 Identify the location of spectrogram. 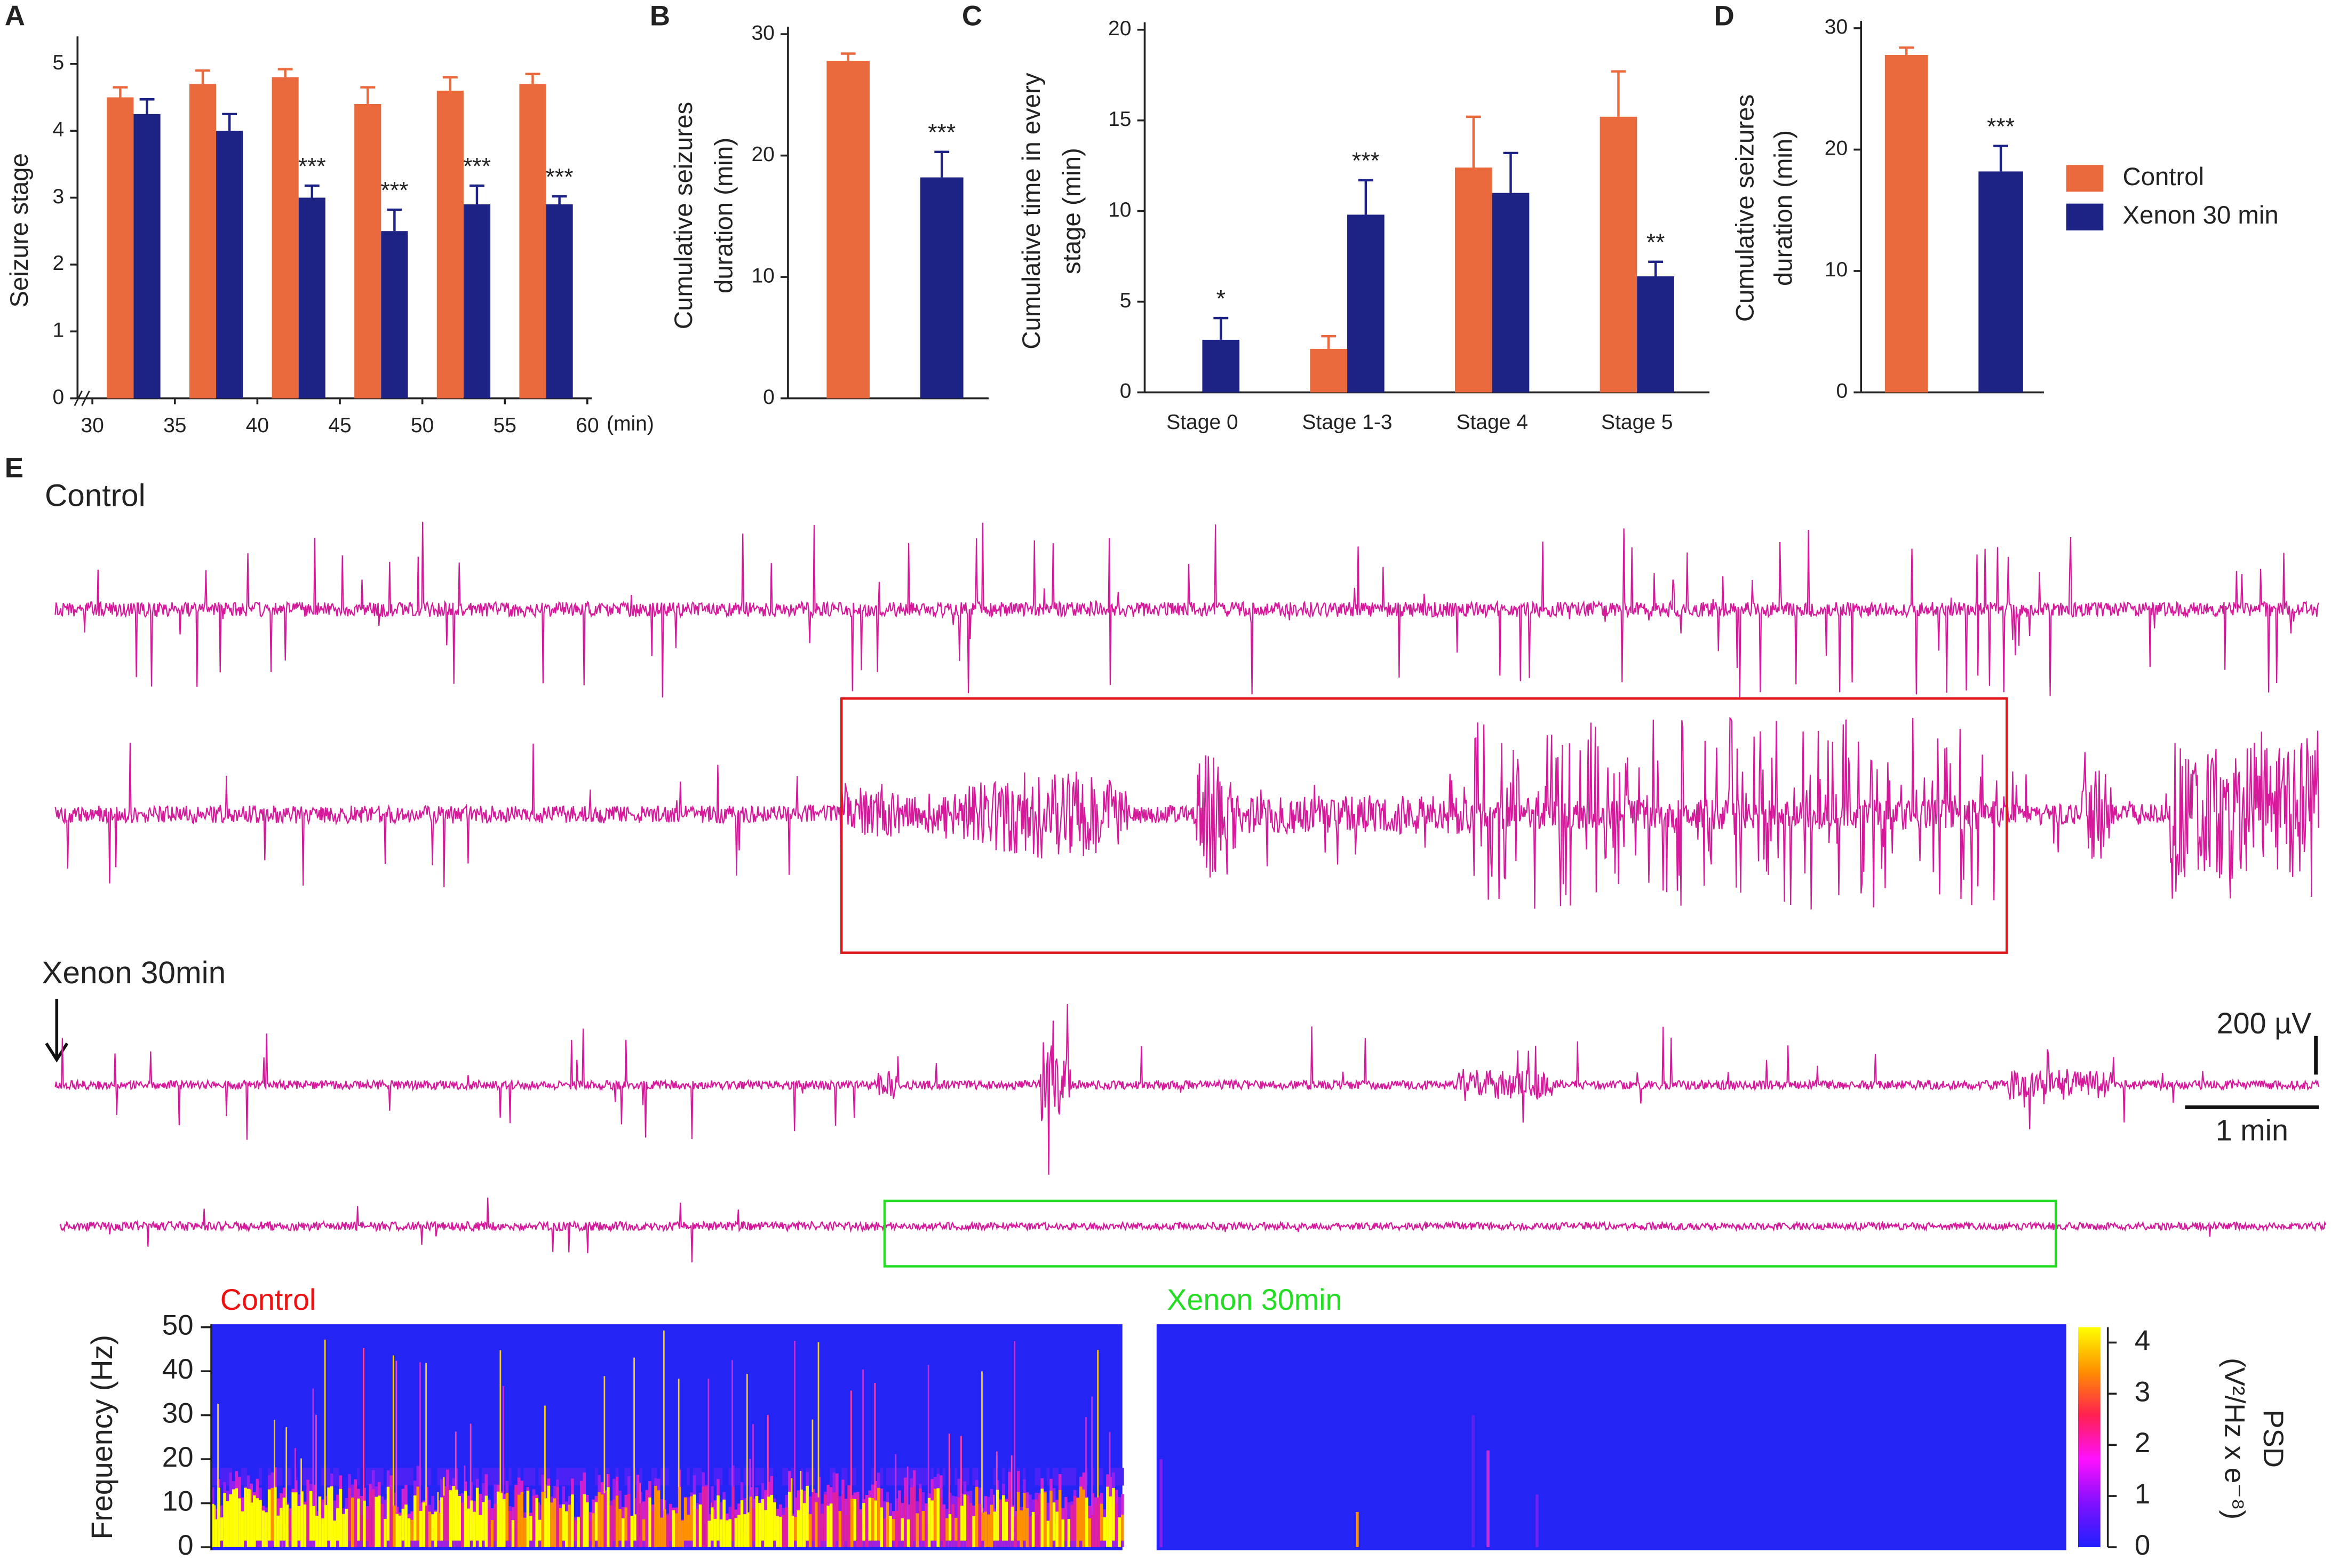
(1611, 1437).